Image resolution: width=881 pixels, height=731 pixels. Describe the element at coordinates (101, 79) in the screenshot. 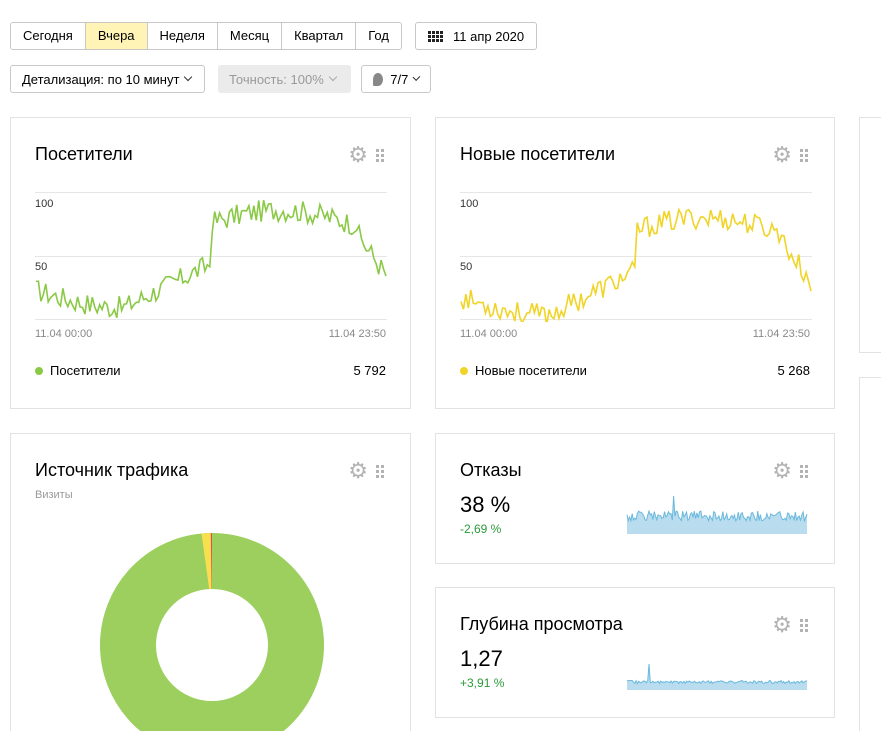

I see `detail-label: Детализация: по 10 минут` at that location.